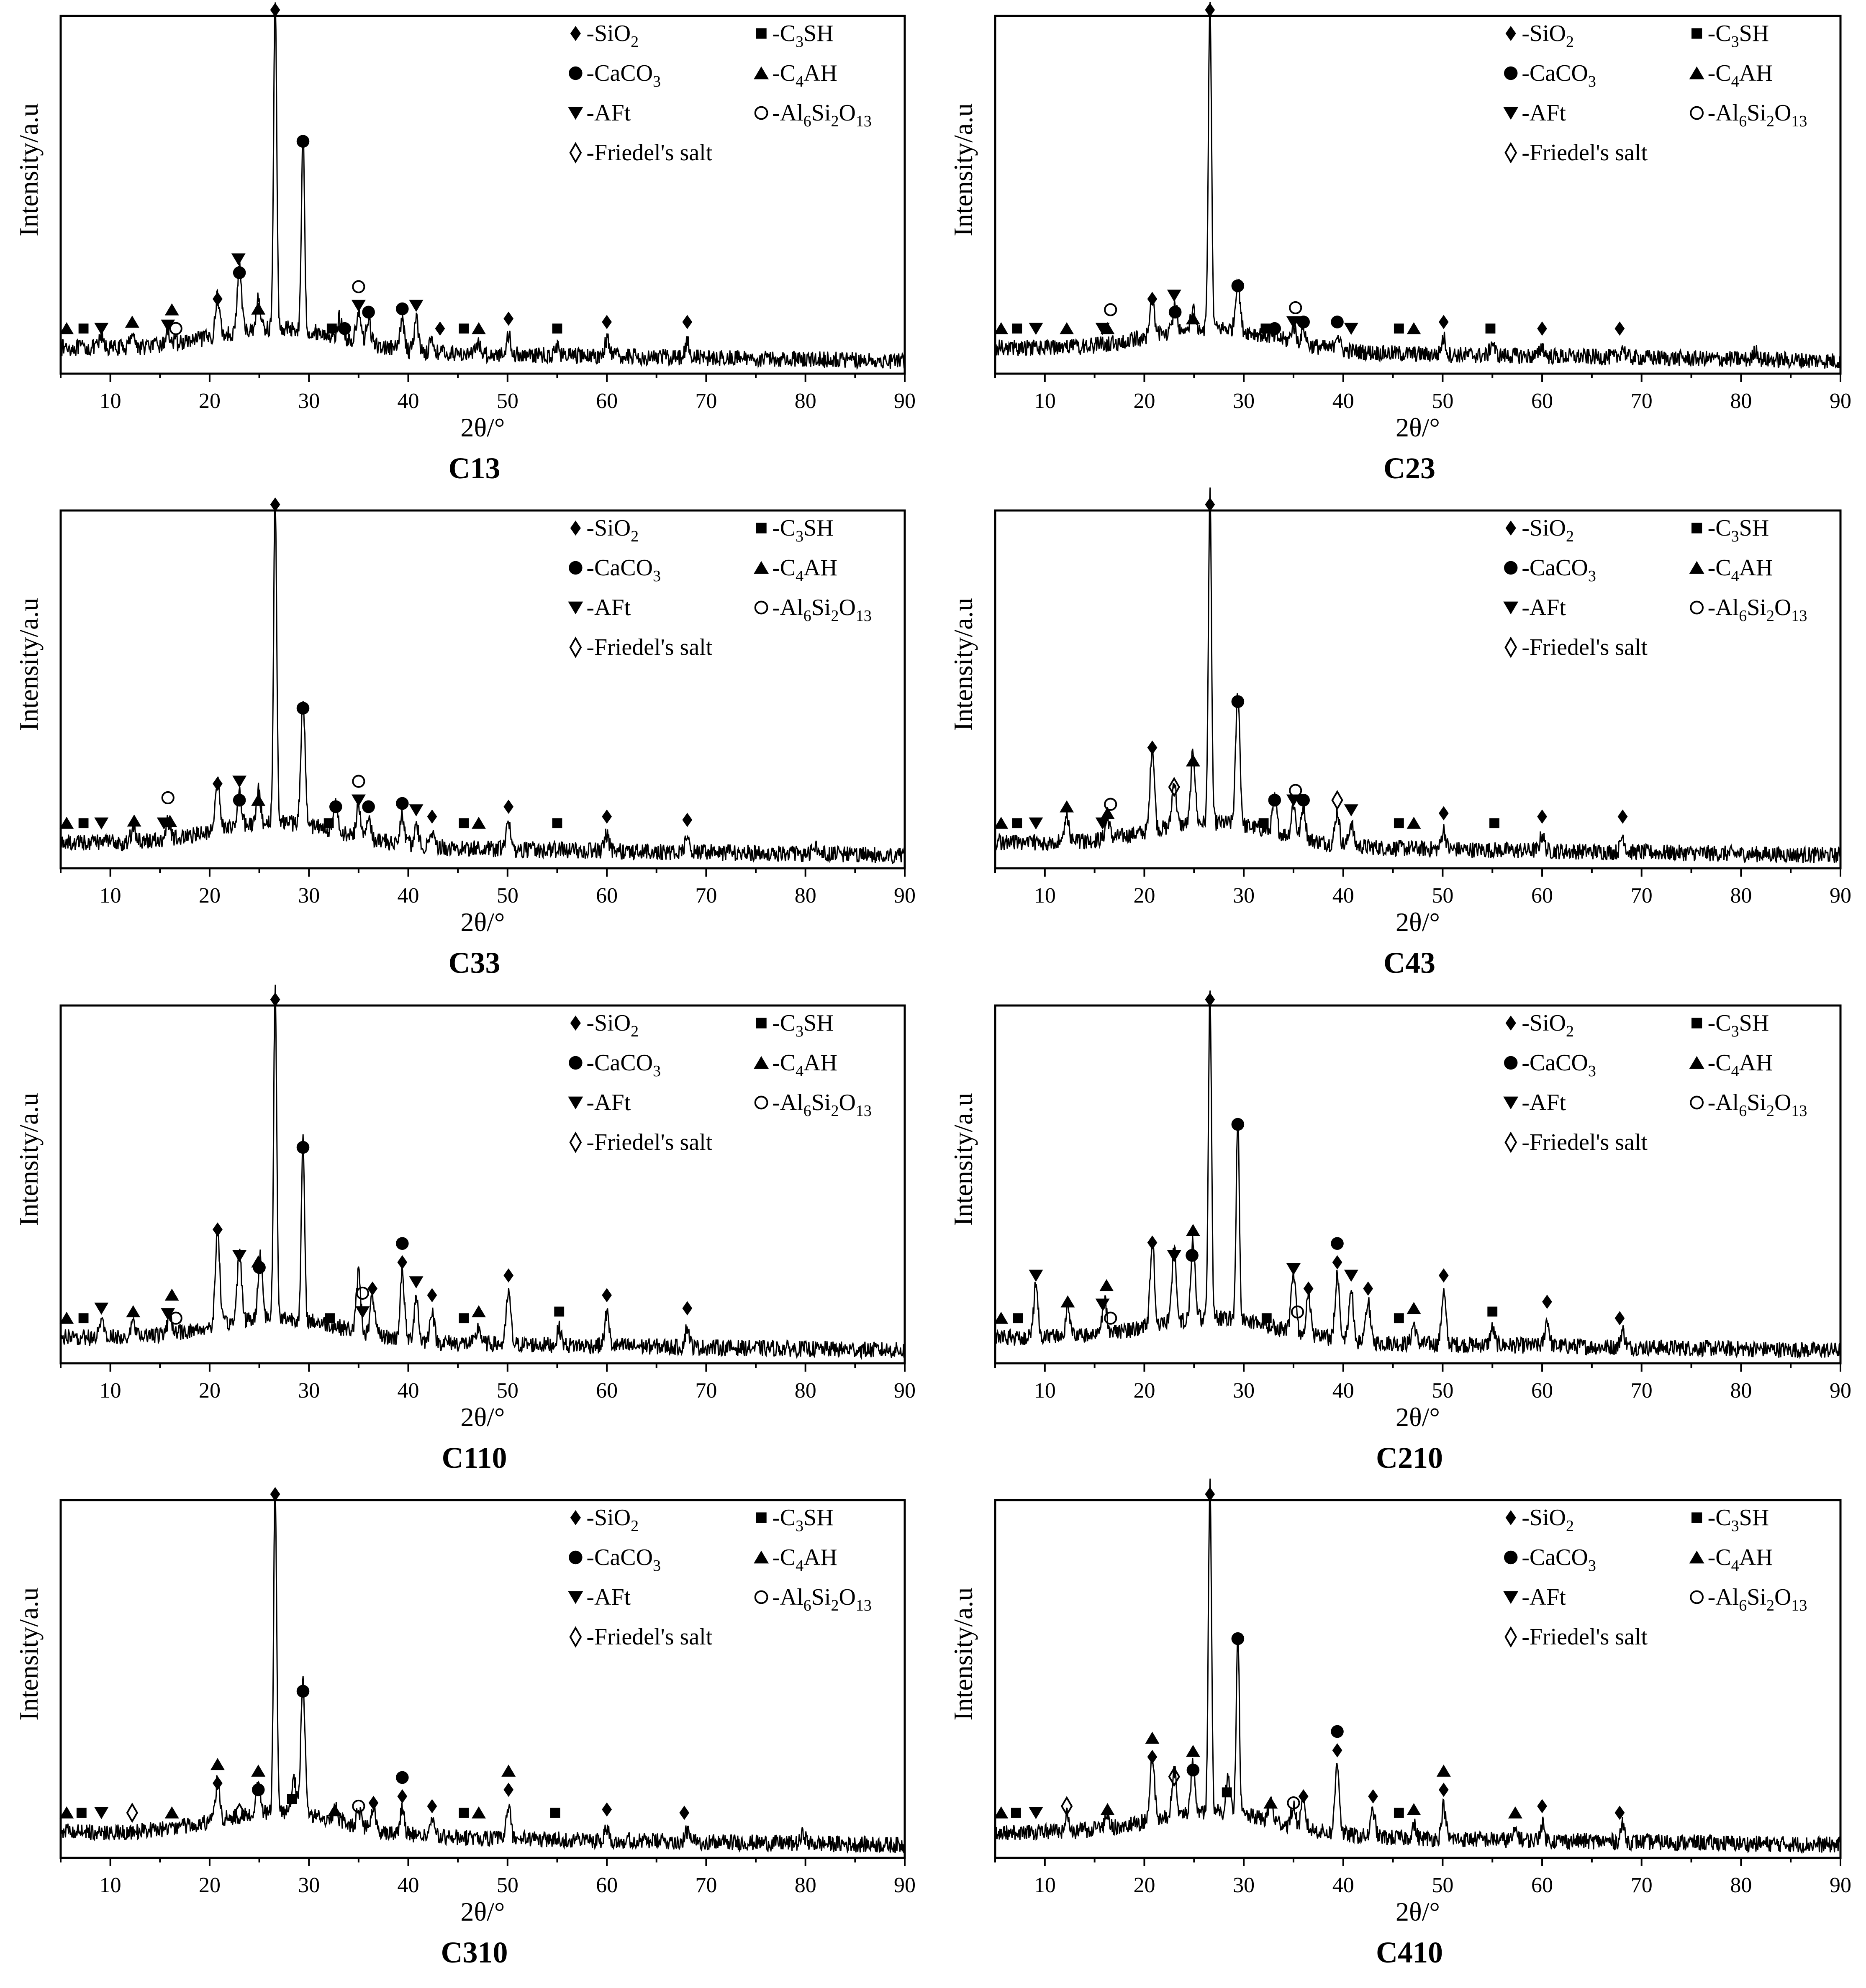 The image size is (1866, 1988). Describe the element at coordinates (575, 528) in the screenshot. I see `legend-sio2-marker` at that location.